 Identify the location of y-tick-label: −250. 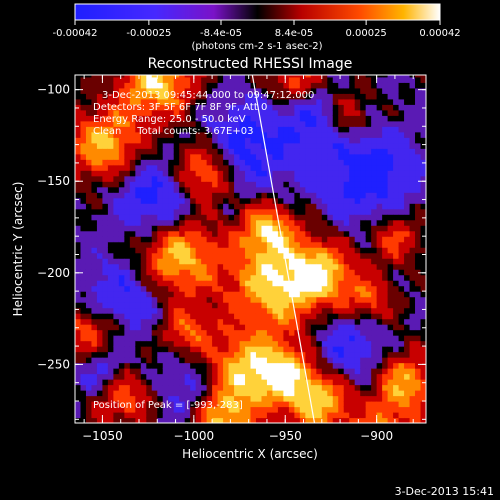
(53, 364).